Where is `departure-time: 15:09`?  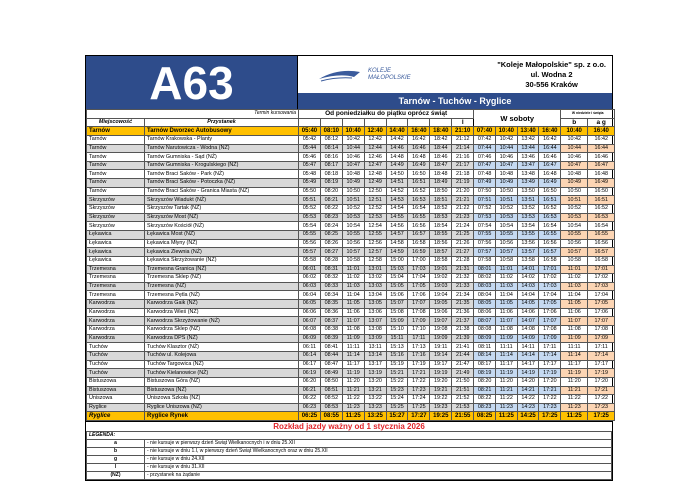 departure-time: 15:09 is located at coordinates (397, 321).